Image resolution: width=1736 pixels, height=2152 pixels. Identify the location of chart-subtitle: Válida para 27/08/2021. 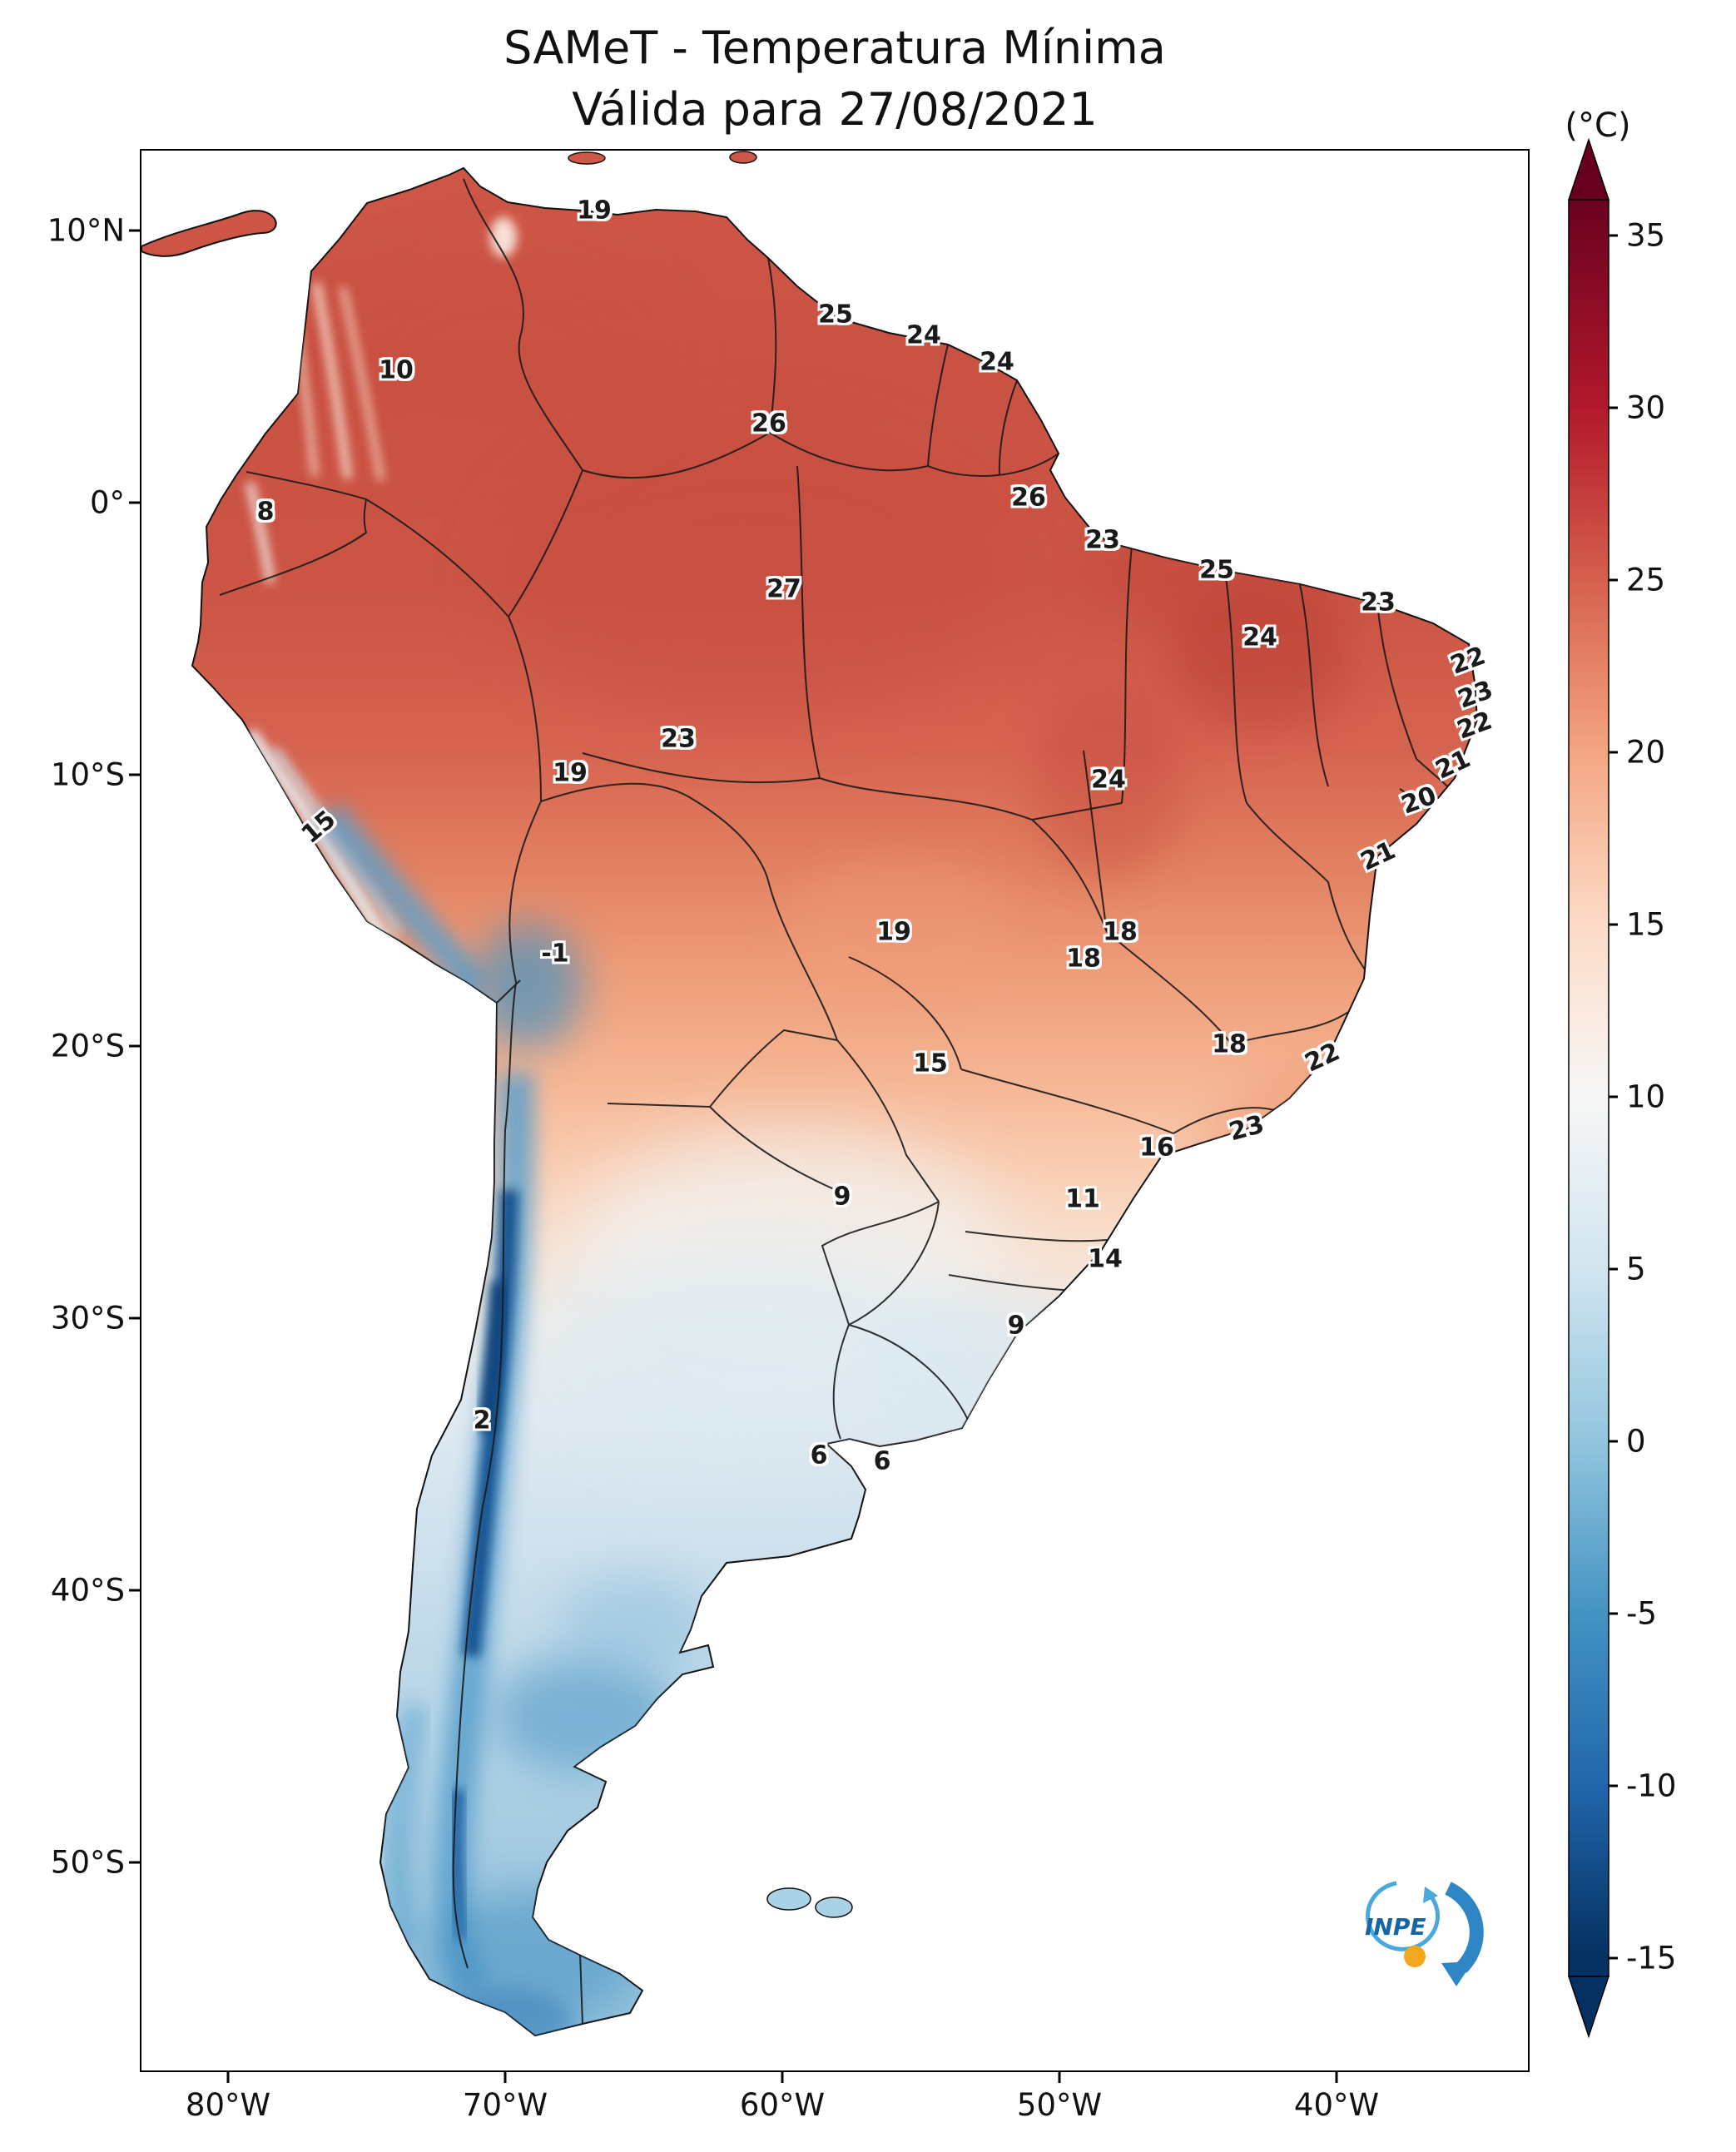
(835, 109).